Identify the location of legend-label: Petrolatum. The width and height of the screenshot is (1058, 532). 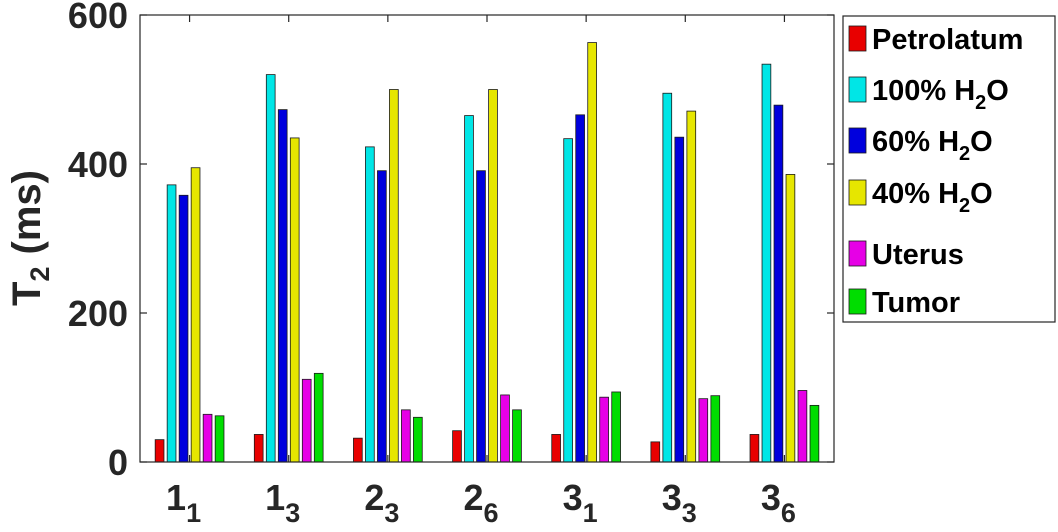
(947, 40).